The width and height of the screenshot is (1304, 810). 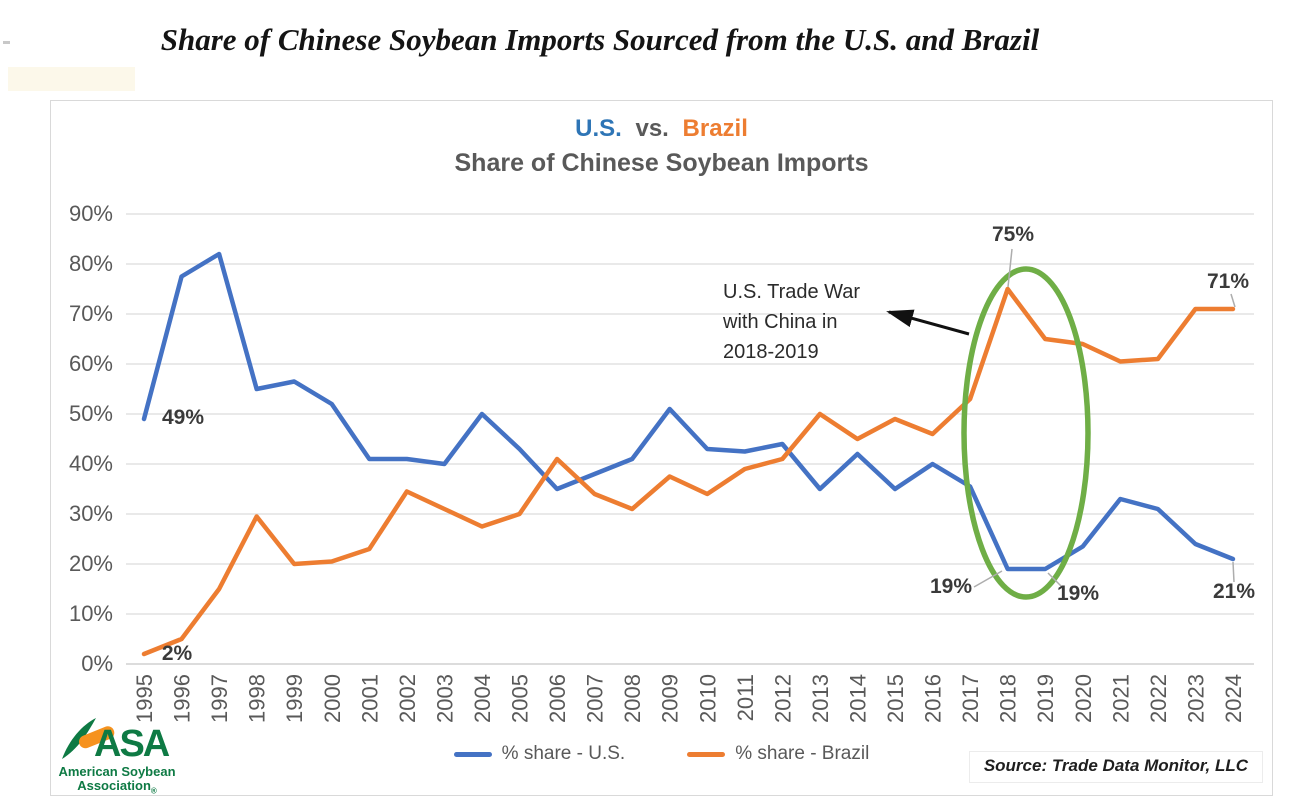 I want to click on x-axis-tick-label: 2004, so click(x=482, y=698).